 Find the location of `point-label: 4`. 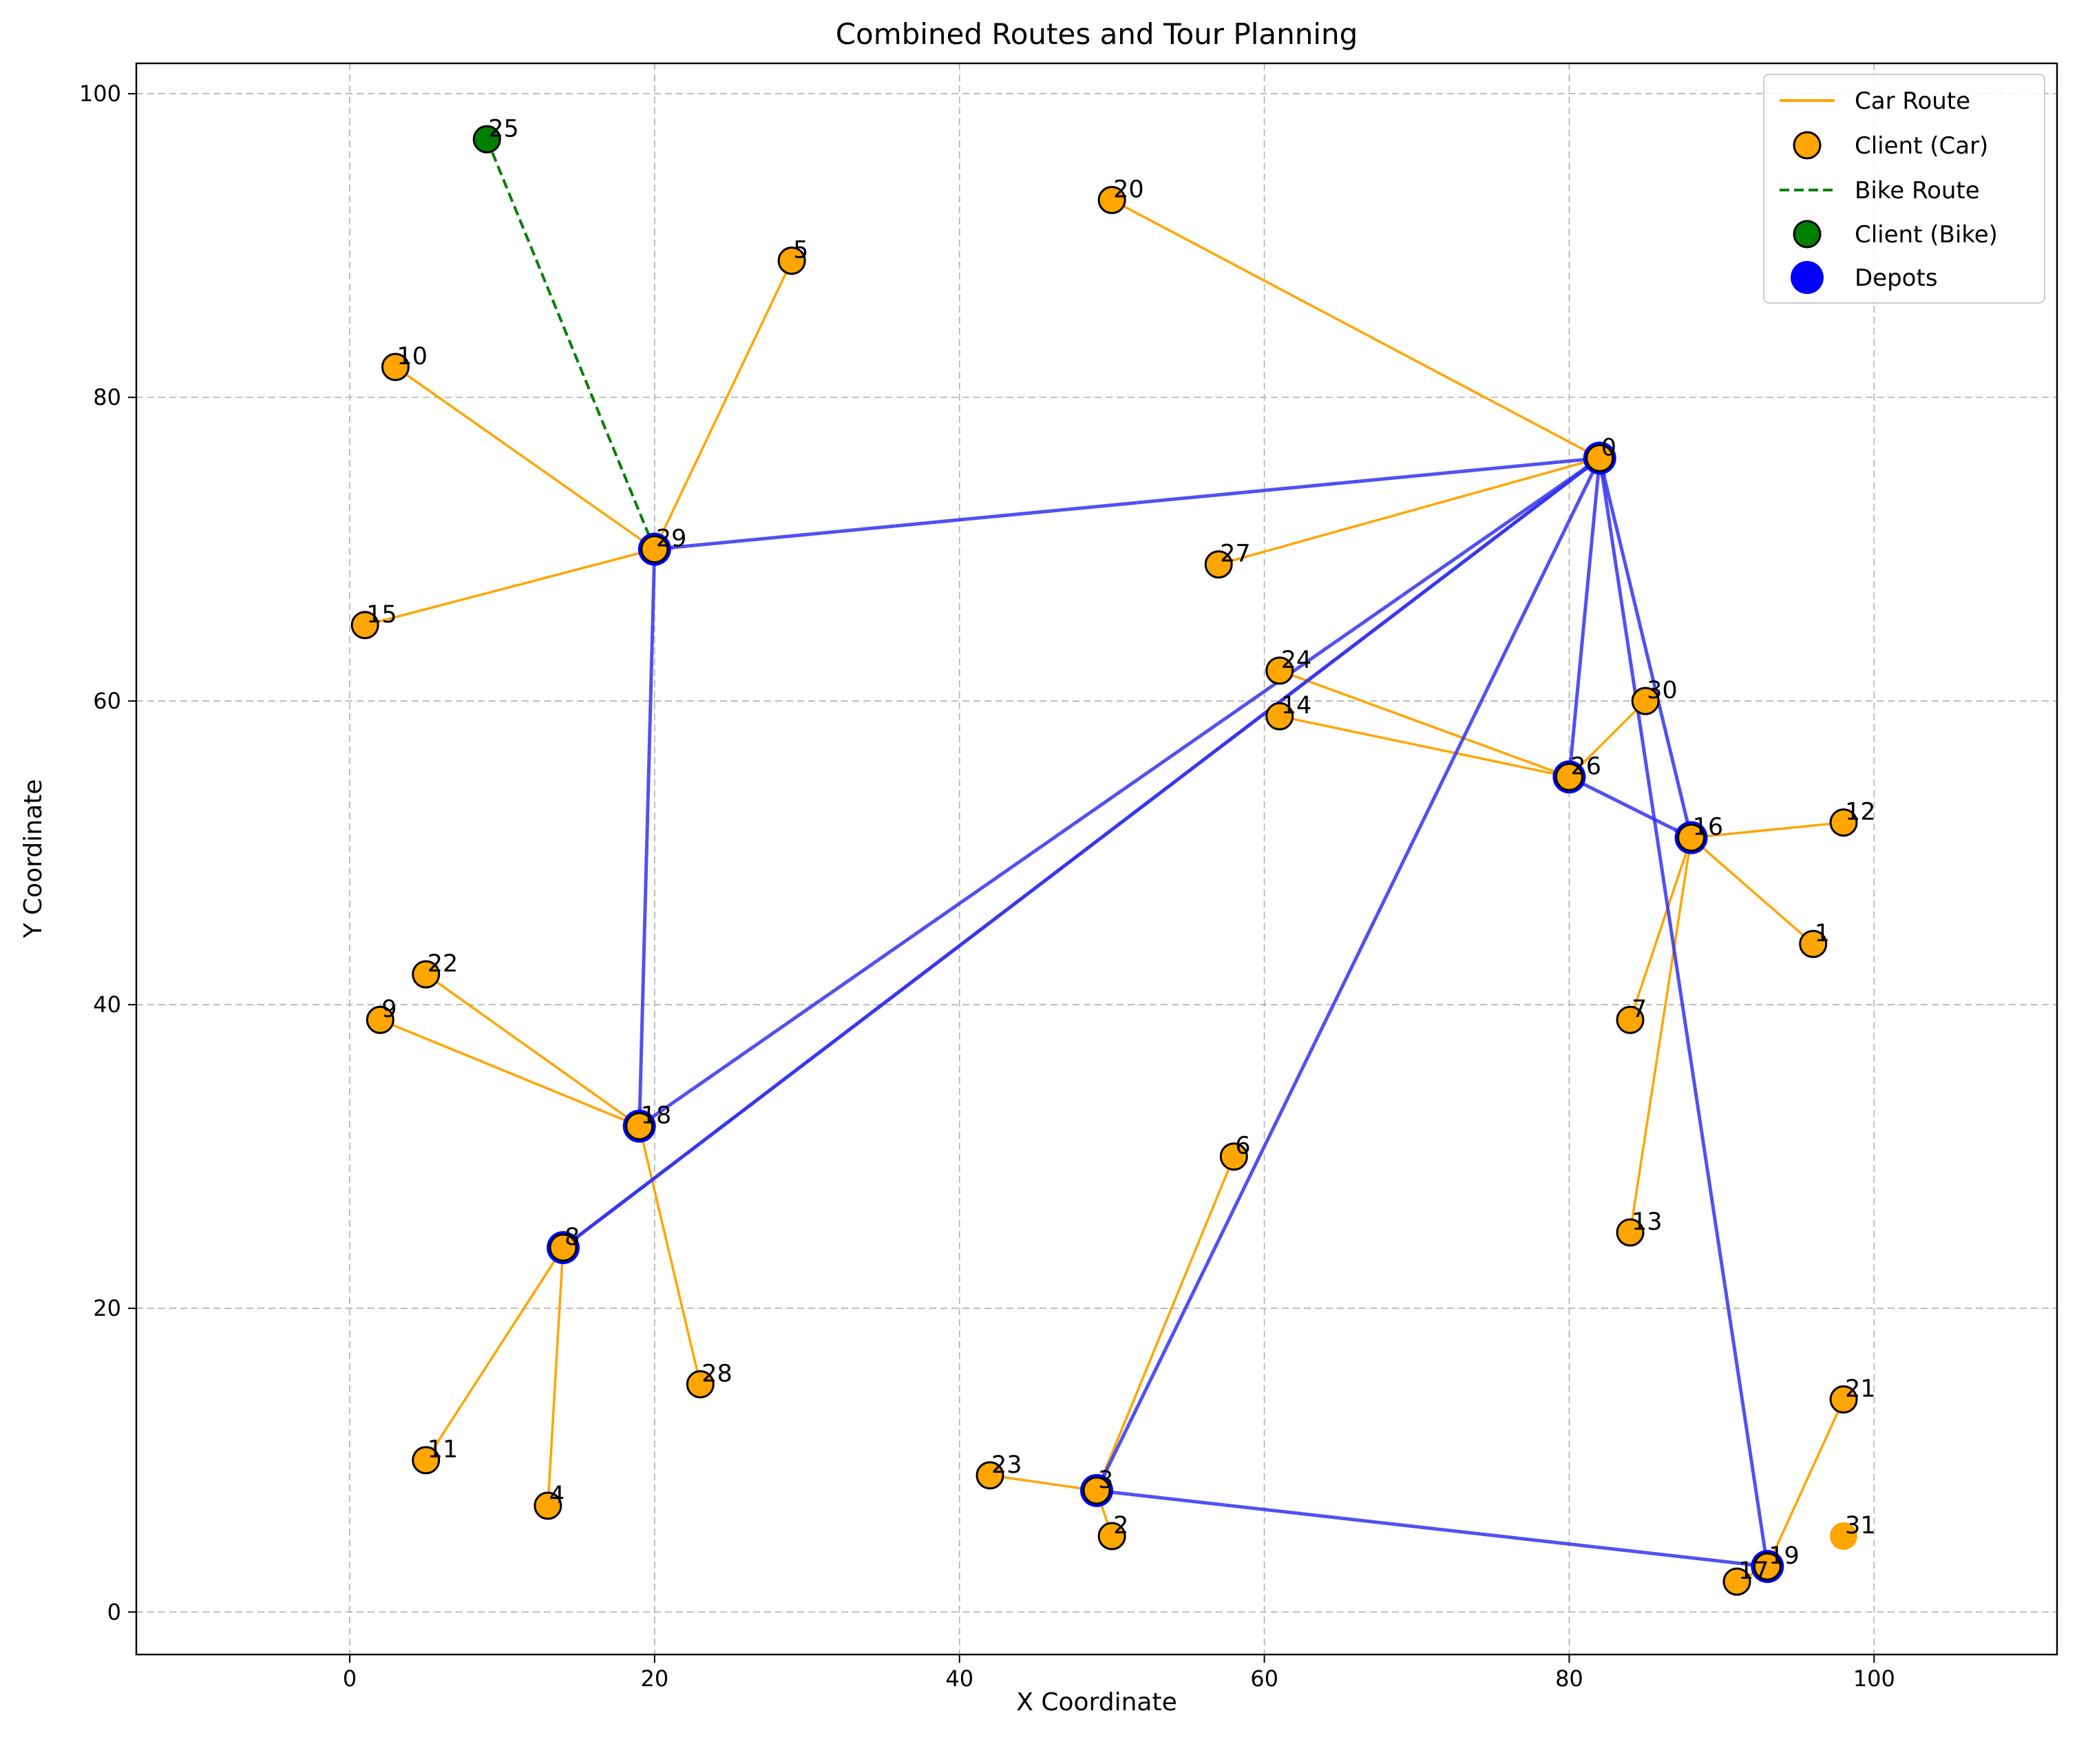

point-label: 4 is located at coordinates (557, 1495).